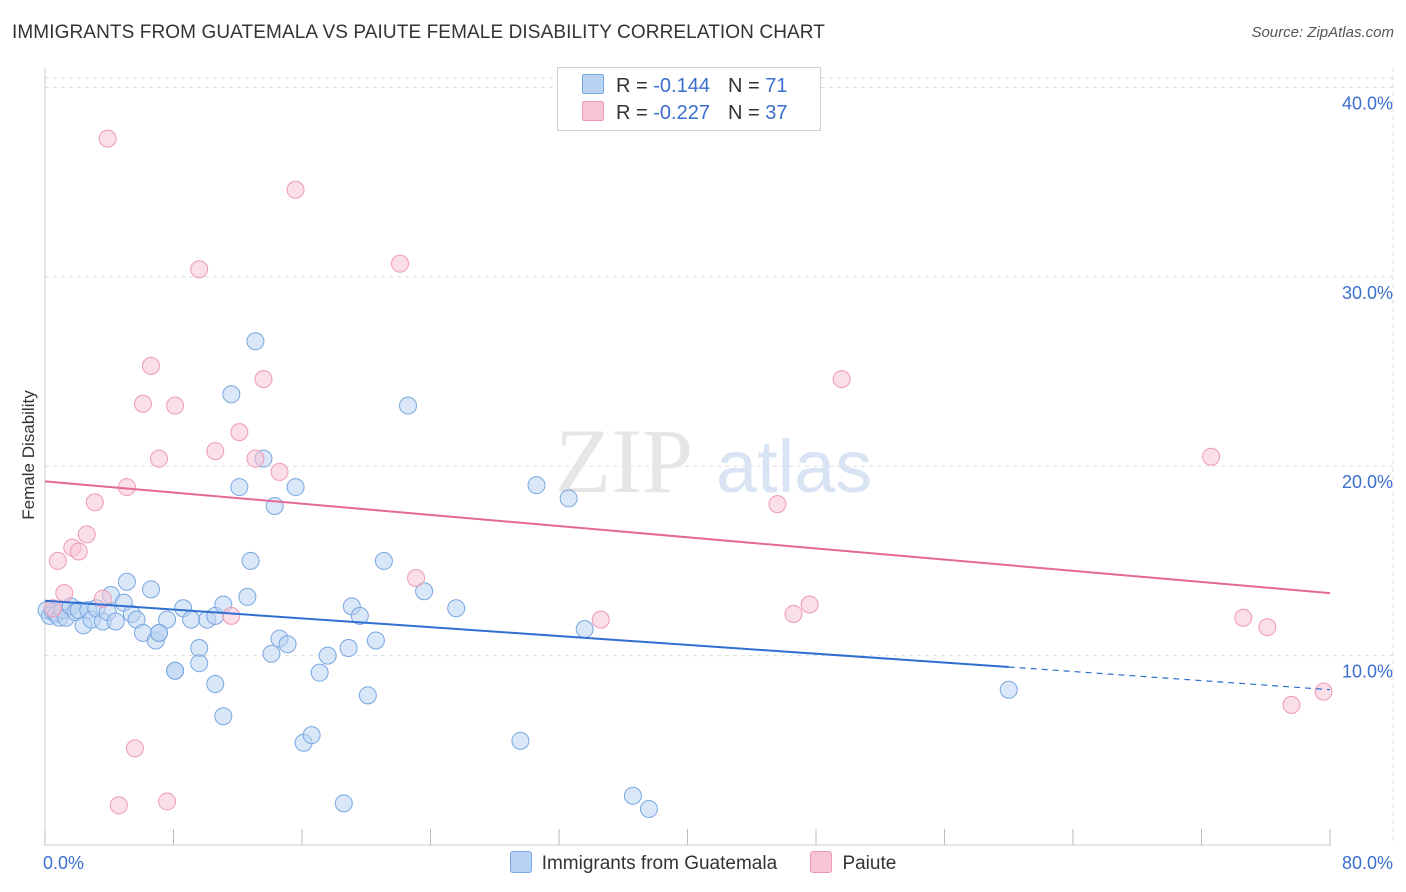 The image size is (1406, 892). I want to click on legend-r-value: -0.144, so click(681, 86).